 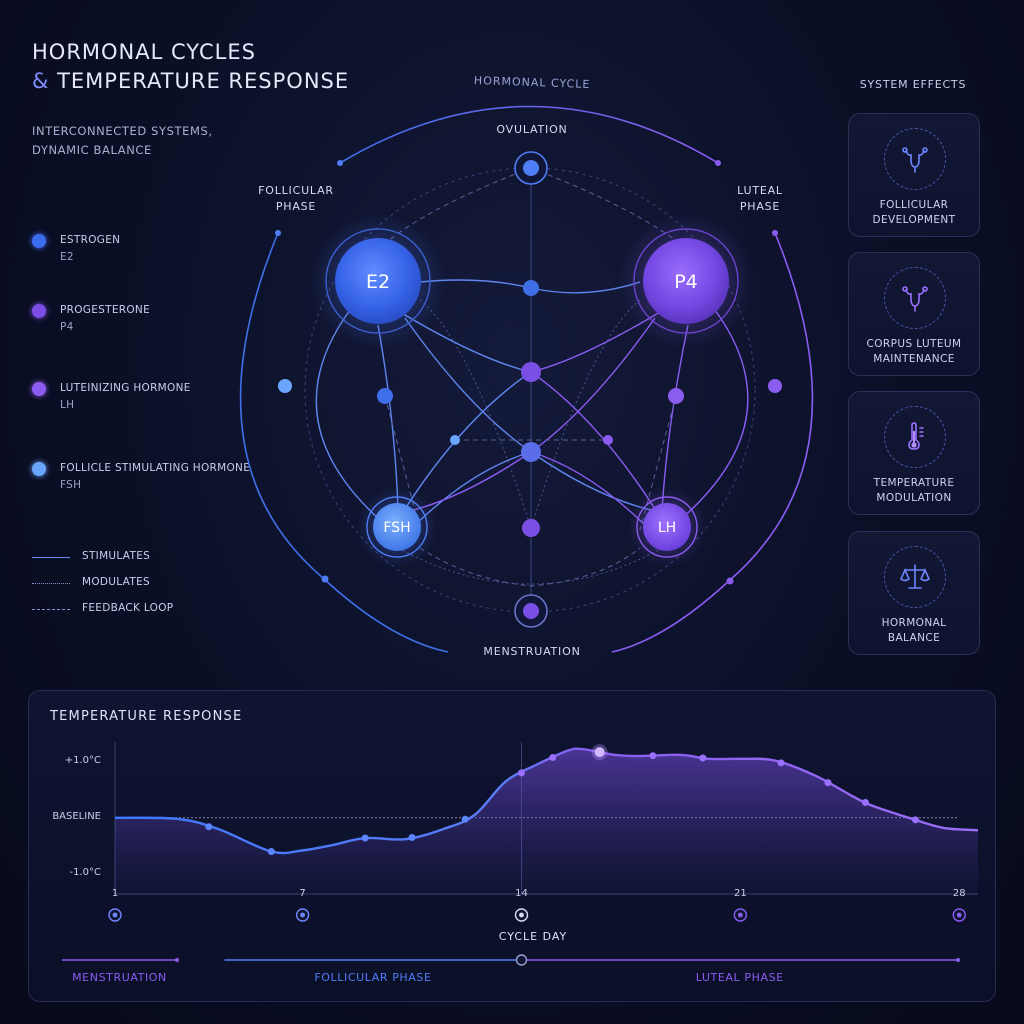 I want to click on follicular-line-2: PHASE, so click(x=296, y=206).